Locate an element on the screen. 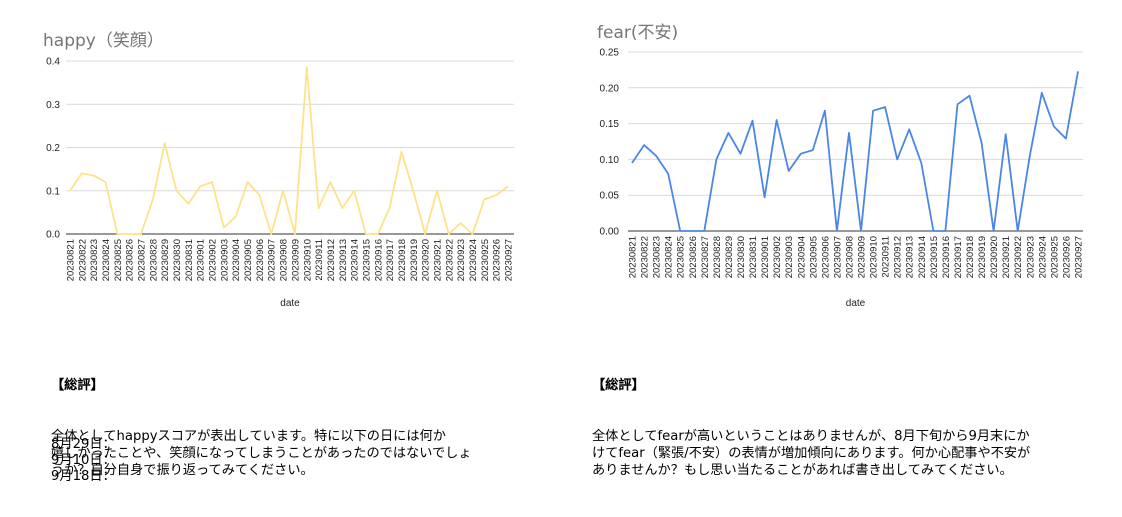 The width and height of the screenshot is (1122, 517). x-tick-label: 20230921 is located at coordinates (1006, 257).